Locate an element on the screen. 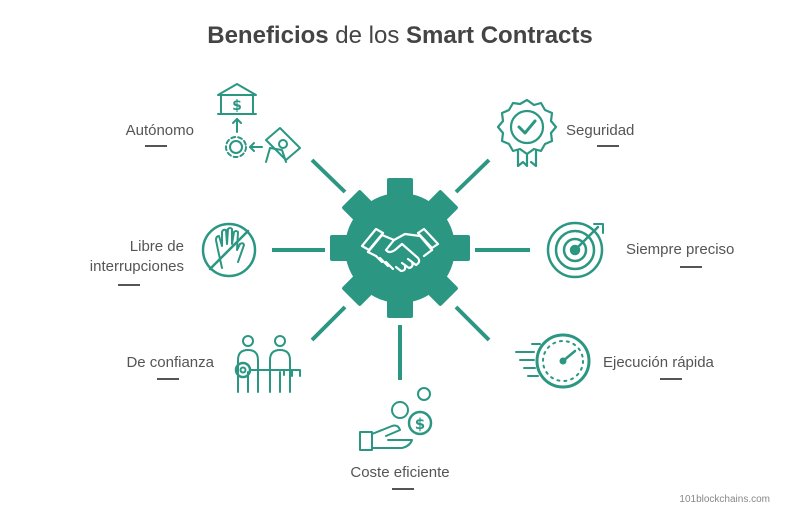 This screenshot has height=515, width=800. title-light-part: de los is located at coordinates (367, 35).